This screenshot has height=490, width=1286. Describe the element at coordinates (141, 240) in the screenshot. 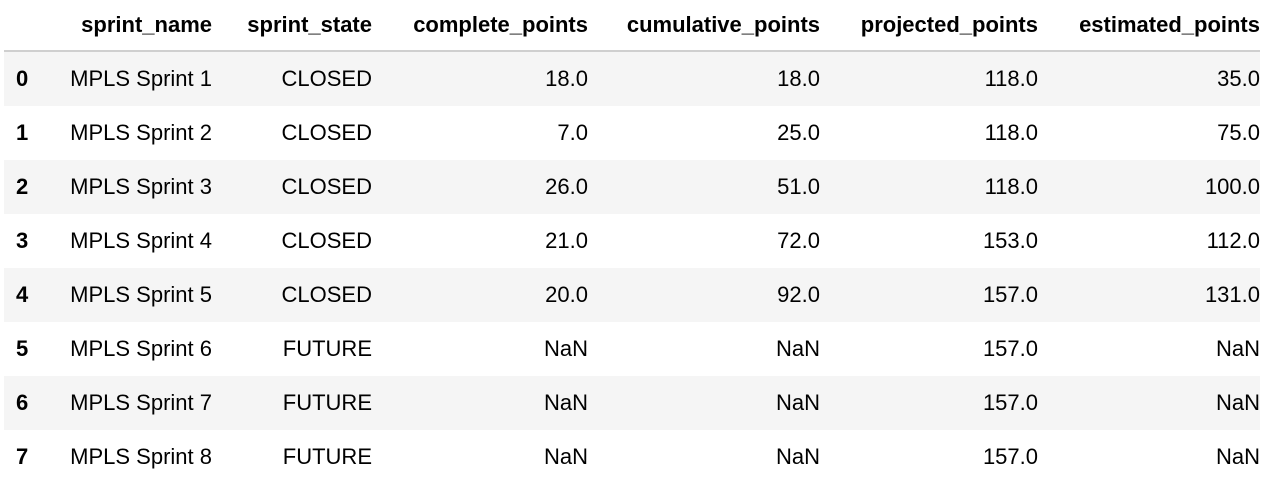

I see `cell-sprint-name: MPLS Sprint 4` at that location.